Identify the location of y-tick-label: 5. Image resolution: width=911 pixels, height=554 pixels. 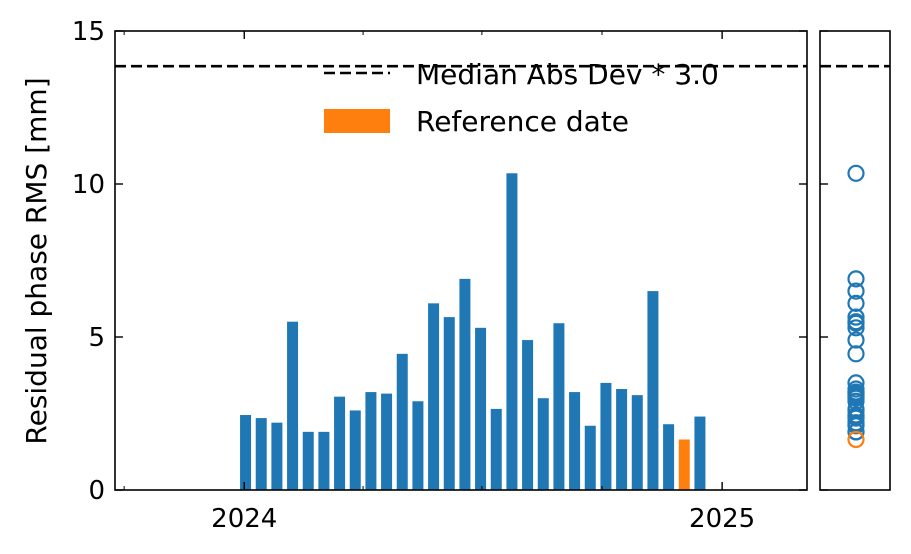
(96, 338).